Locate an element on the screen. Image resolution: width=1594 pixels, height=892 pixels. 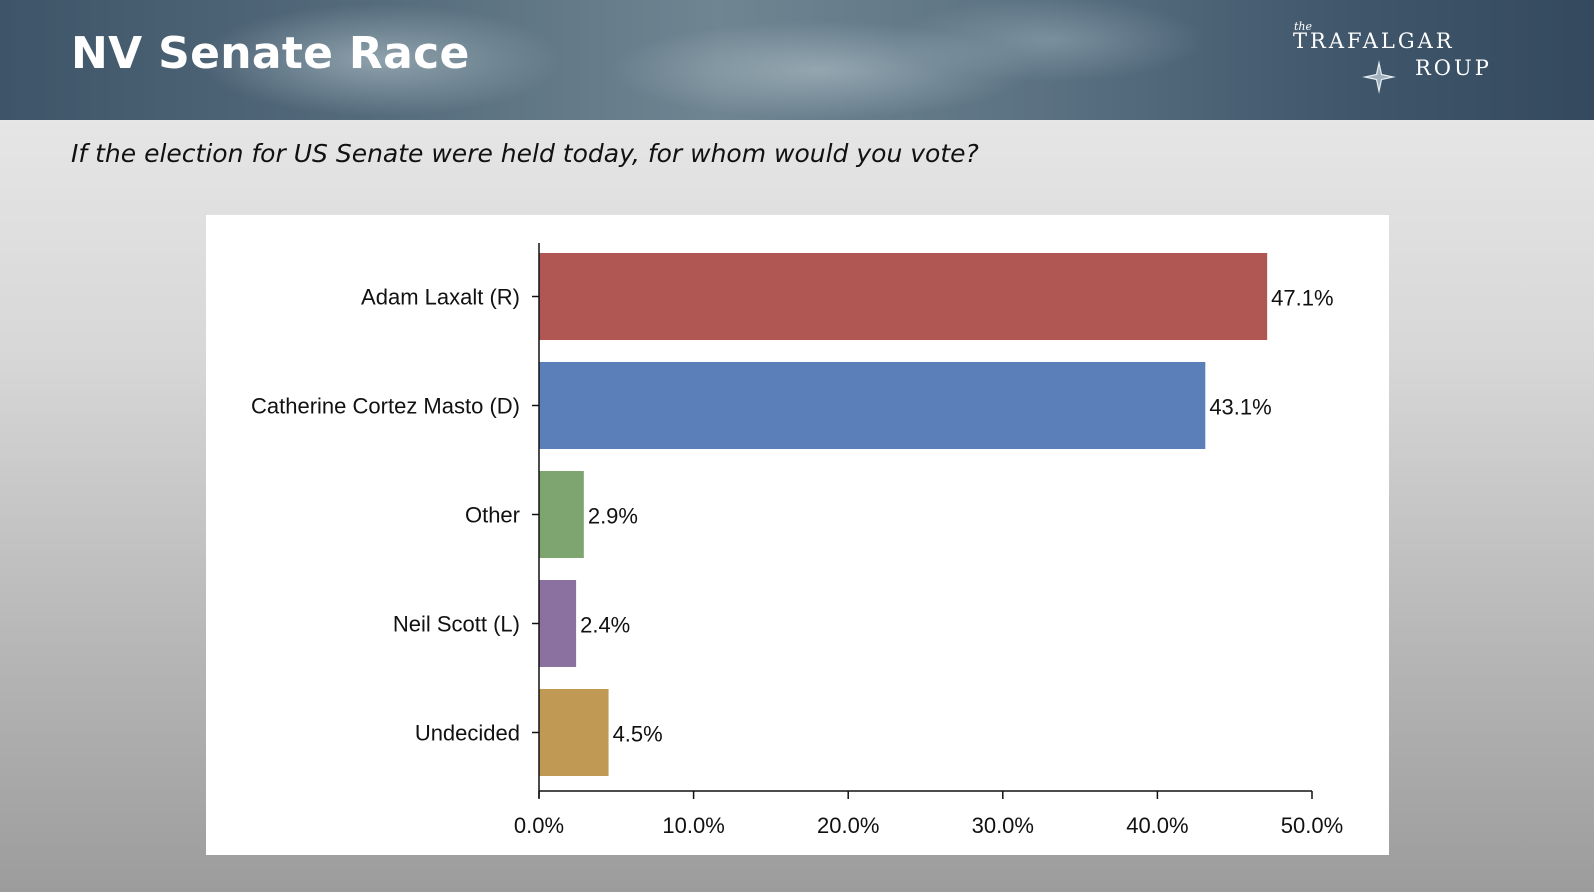
y-tick-label: Neil Scott (L) is located at coordinates (456, 624).